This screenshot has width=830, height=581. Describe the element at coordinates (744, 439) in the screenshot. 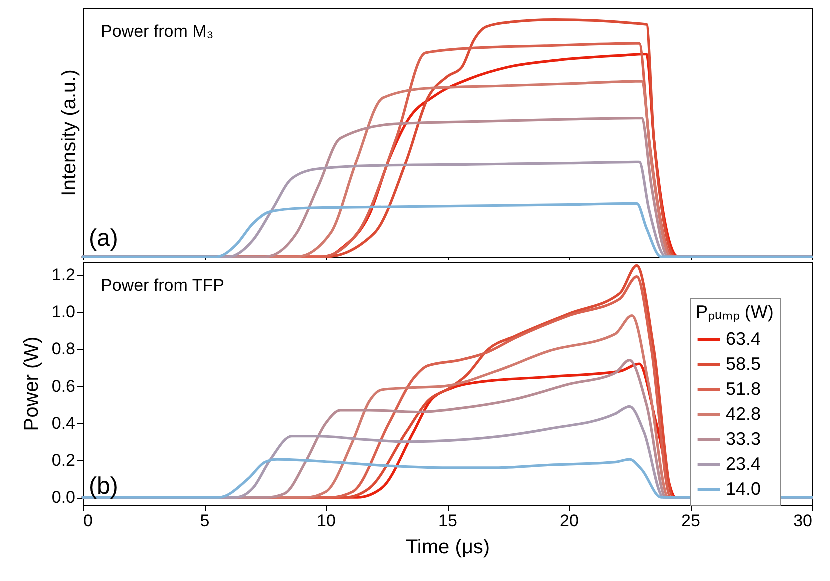

I see `legend-label: 33.3` at that location.